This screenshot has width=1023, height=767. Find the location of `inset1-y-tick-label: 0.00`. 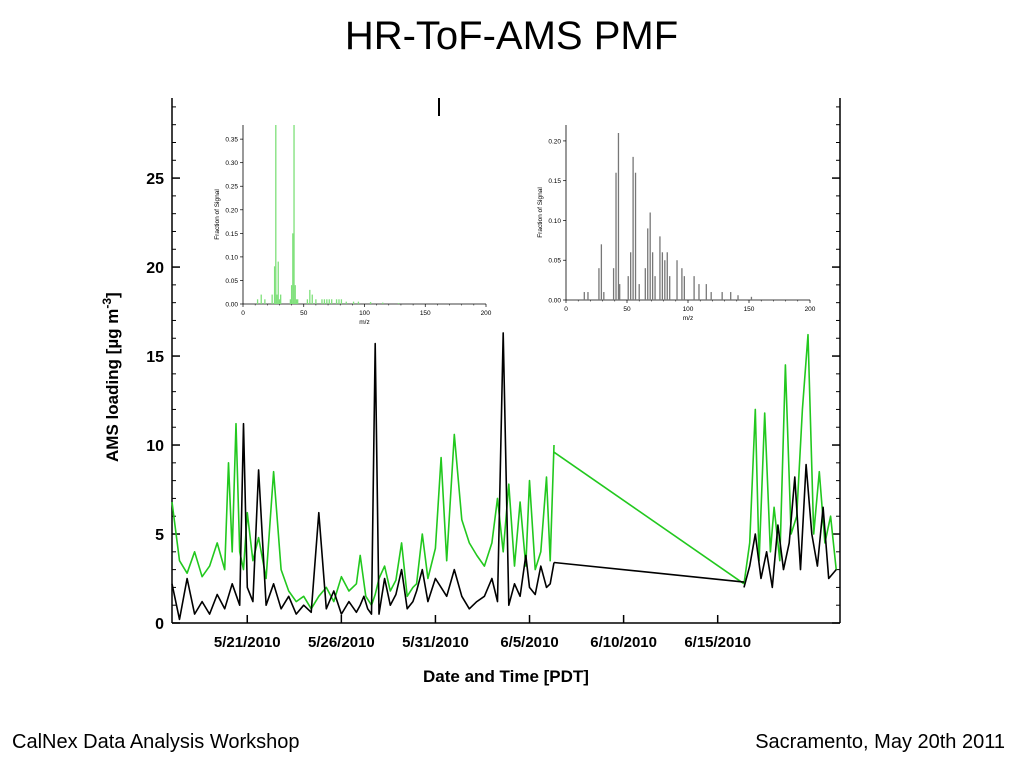

inset1-y-tick-label: 0.00 is located at coordinates (231, 305).